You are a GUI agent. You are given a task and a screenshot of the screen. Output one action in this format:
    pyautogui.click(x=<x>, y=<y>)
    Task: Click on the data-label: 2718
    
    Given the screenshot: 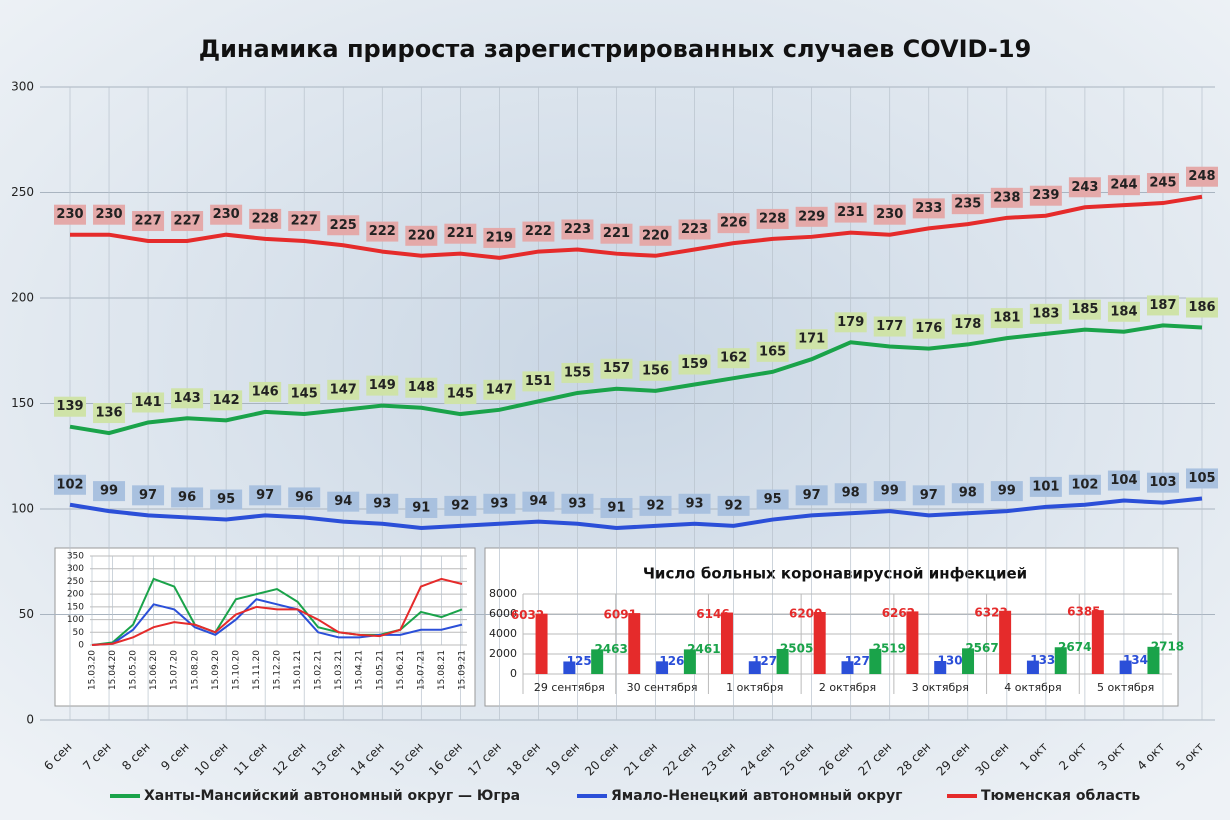 What is the action you would take?
    pyautogui.click(x=1167, y=646)
    